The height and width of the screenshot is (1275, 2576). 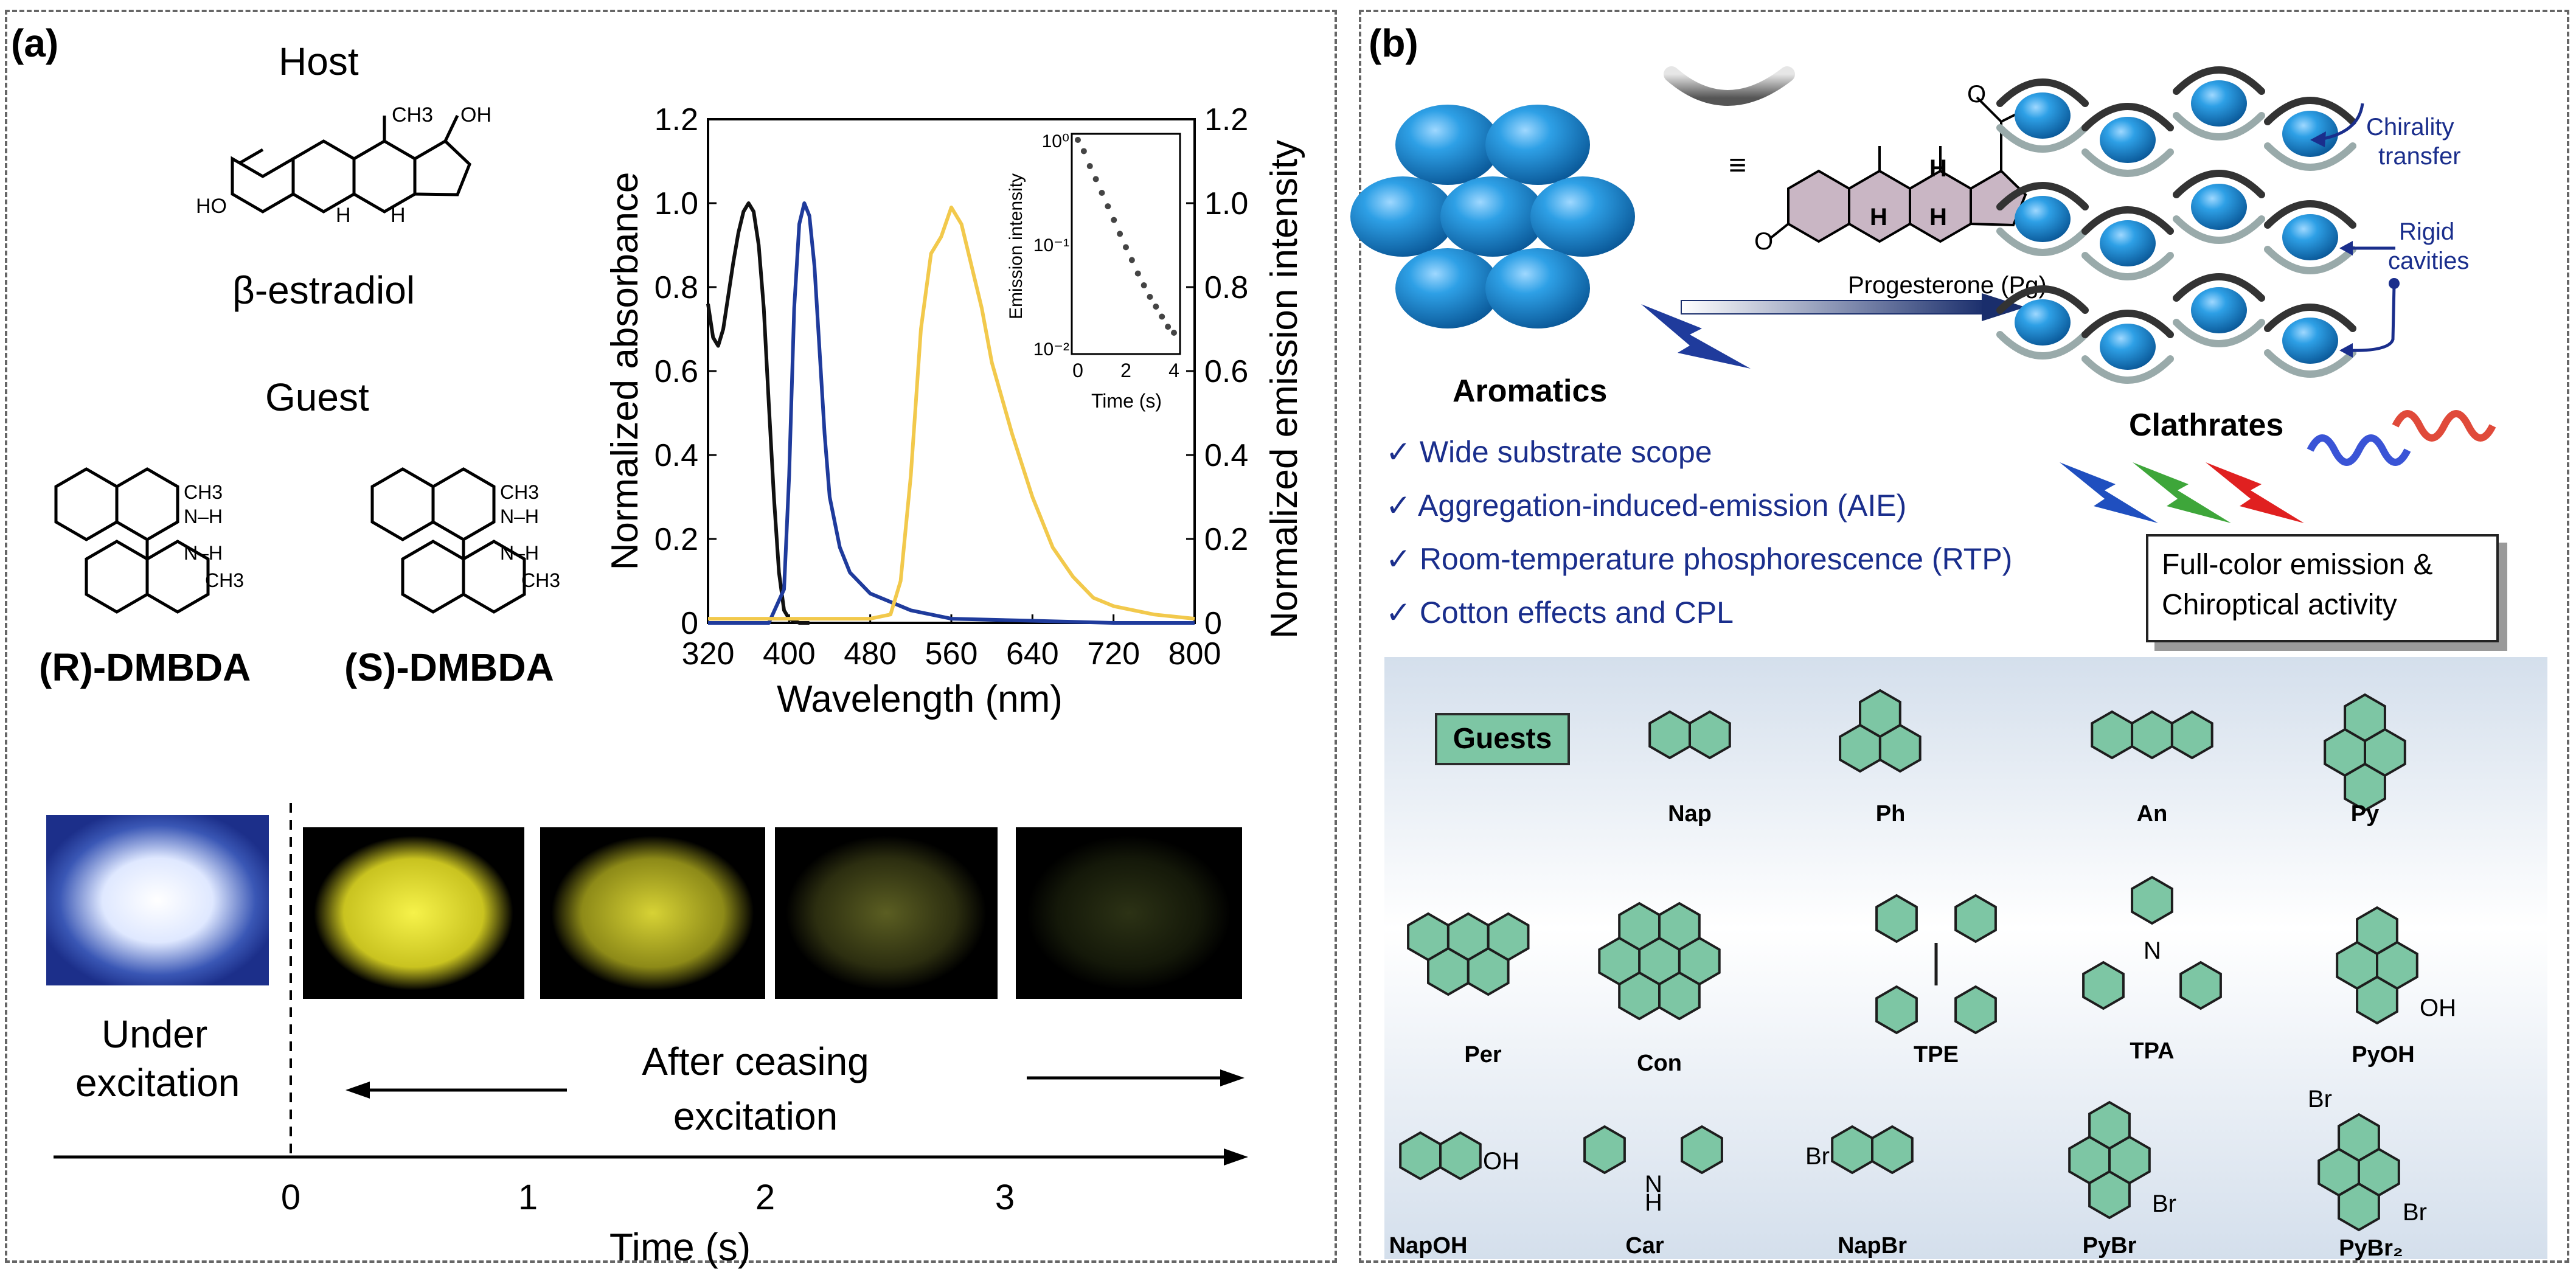 What do you see at coordinates (1226, 539) in the screenshot?
I see `y-tick-label-right: 0.2` at bounding box center [1226, 539].